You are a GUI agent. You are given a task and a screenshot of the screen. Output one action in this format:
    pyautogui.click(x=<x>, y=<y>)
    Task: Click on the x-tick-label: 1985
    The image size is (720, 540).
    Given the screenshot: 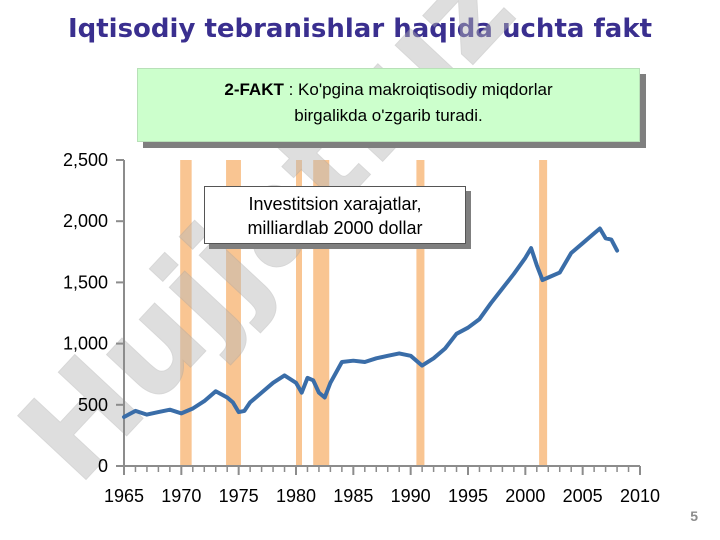 What is the action you would take?
    pyautogui.click(x=353, y=496)
    